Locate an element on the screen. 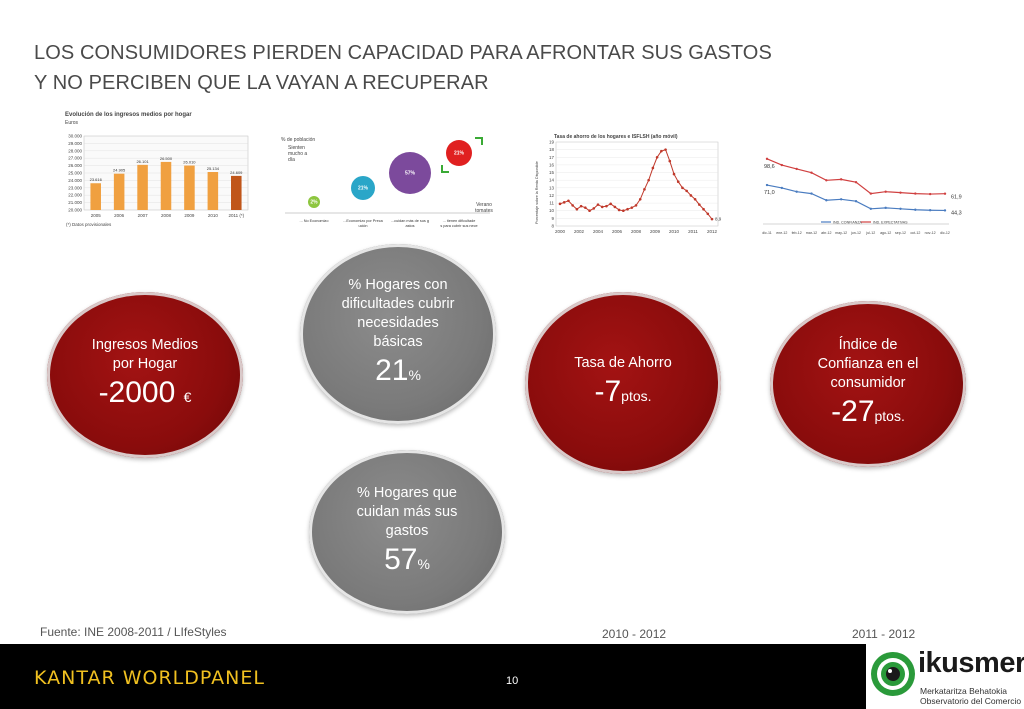 The image size is (1024, 709). income-x-tick: 2006 is located at coordinates (119, 215).